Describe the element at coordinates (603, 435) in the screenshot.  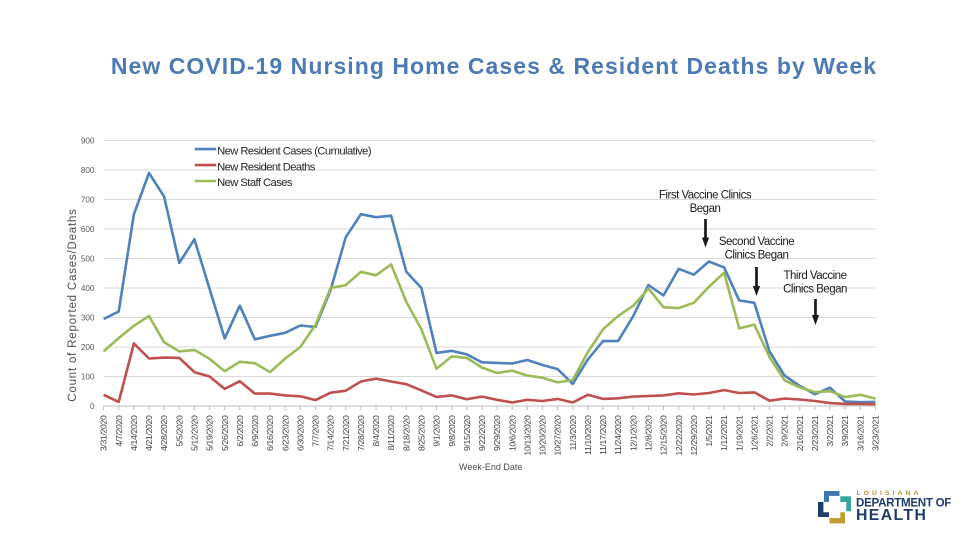
I see `svg-text: 11/17/2020` at that location.